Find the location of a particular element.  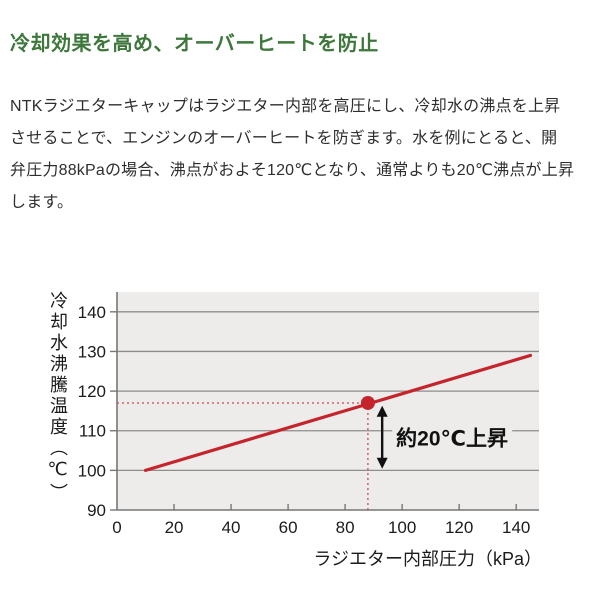

y-tick-label-130: 130 is located at coordinates (92, 351).